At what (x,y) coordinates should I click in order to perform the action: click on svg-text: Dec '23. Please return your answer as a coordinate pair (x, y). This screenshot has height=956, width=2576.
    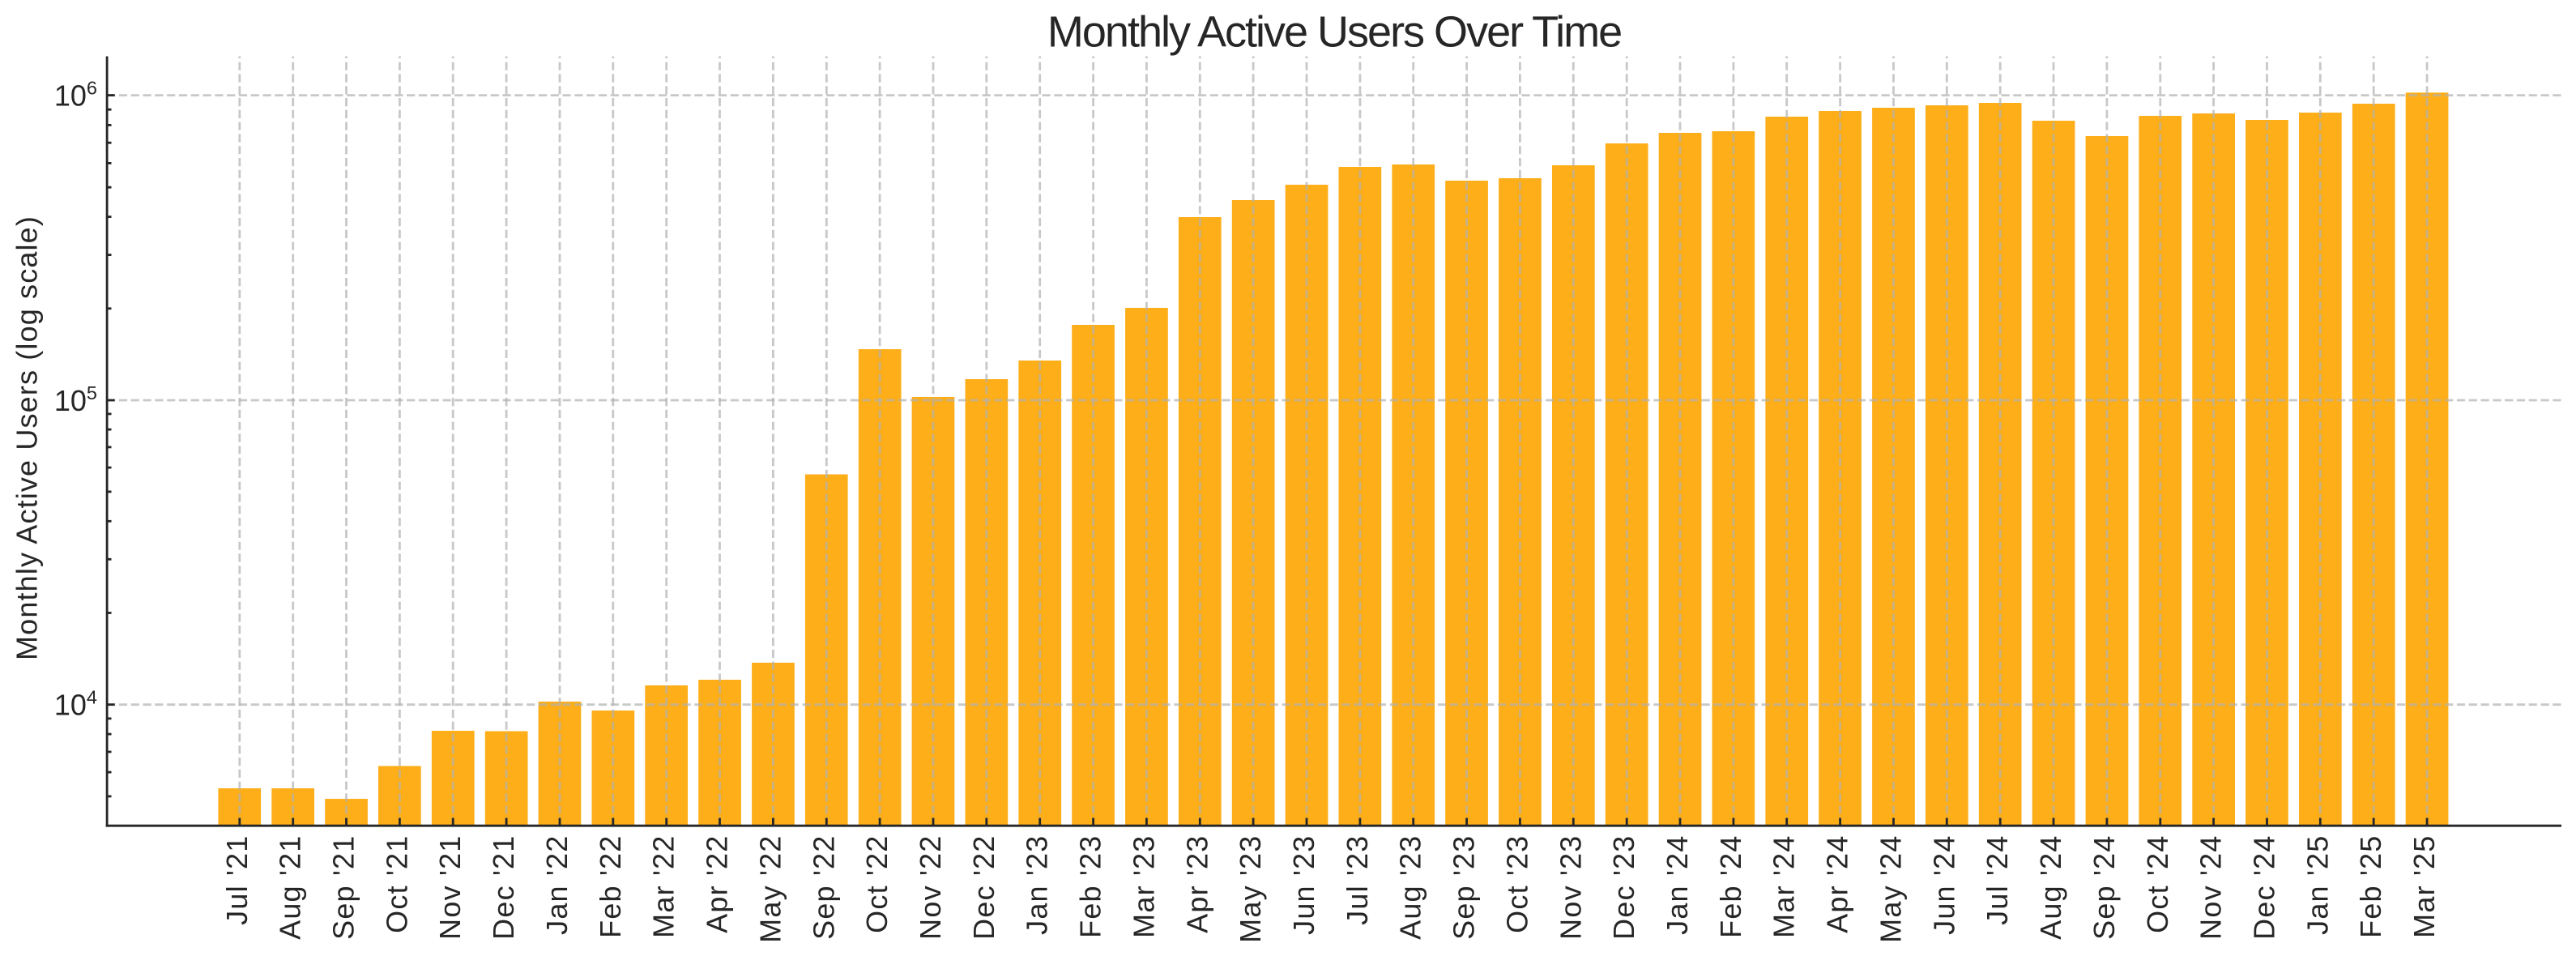
    Looking at the image, I should click on (1624, 887).